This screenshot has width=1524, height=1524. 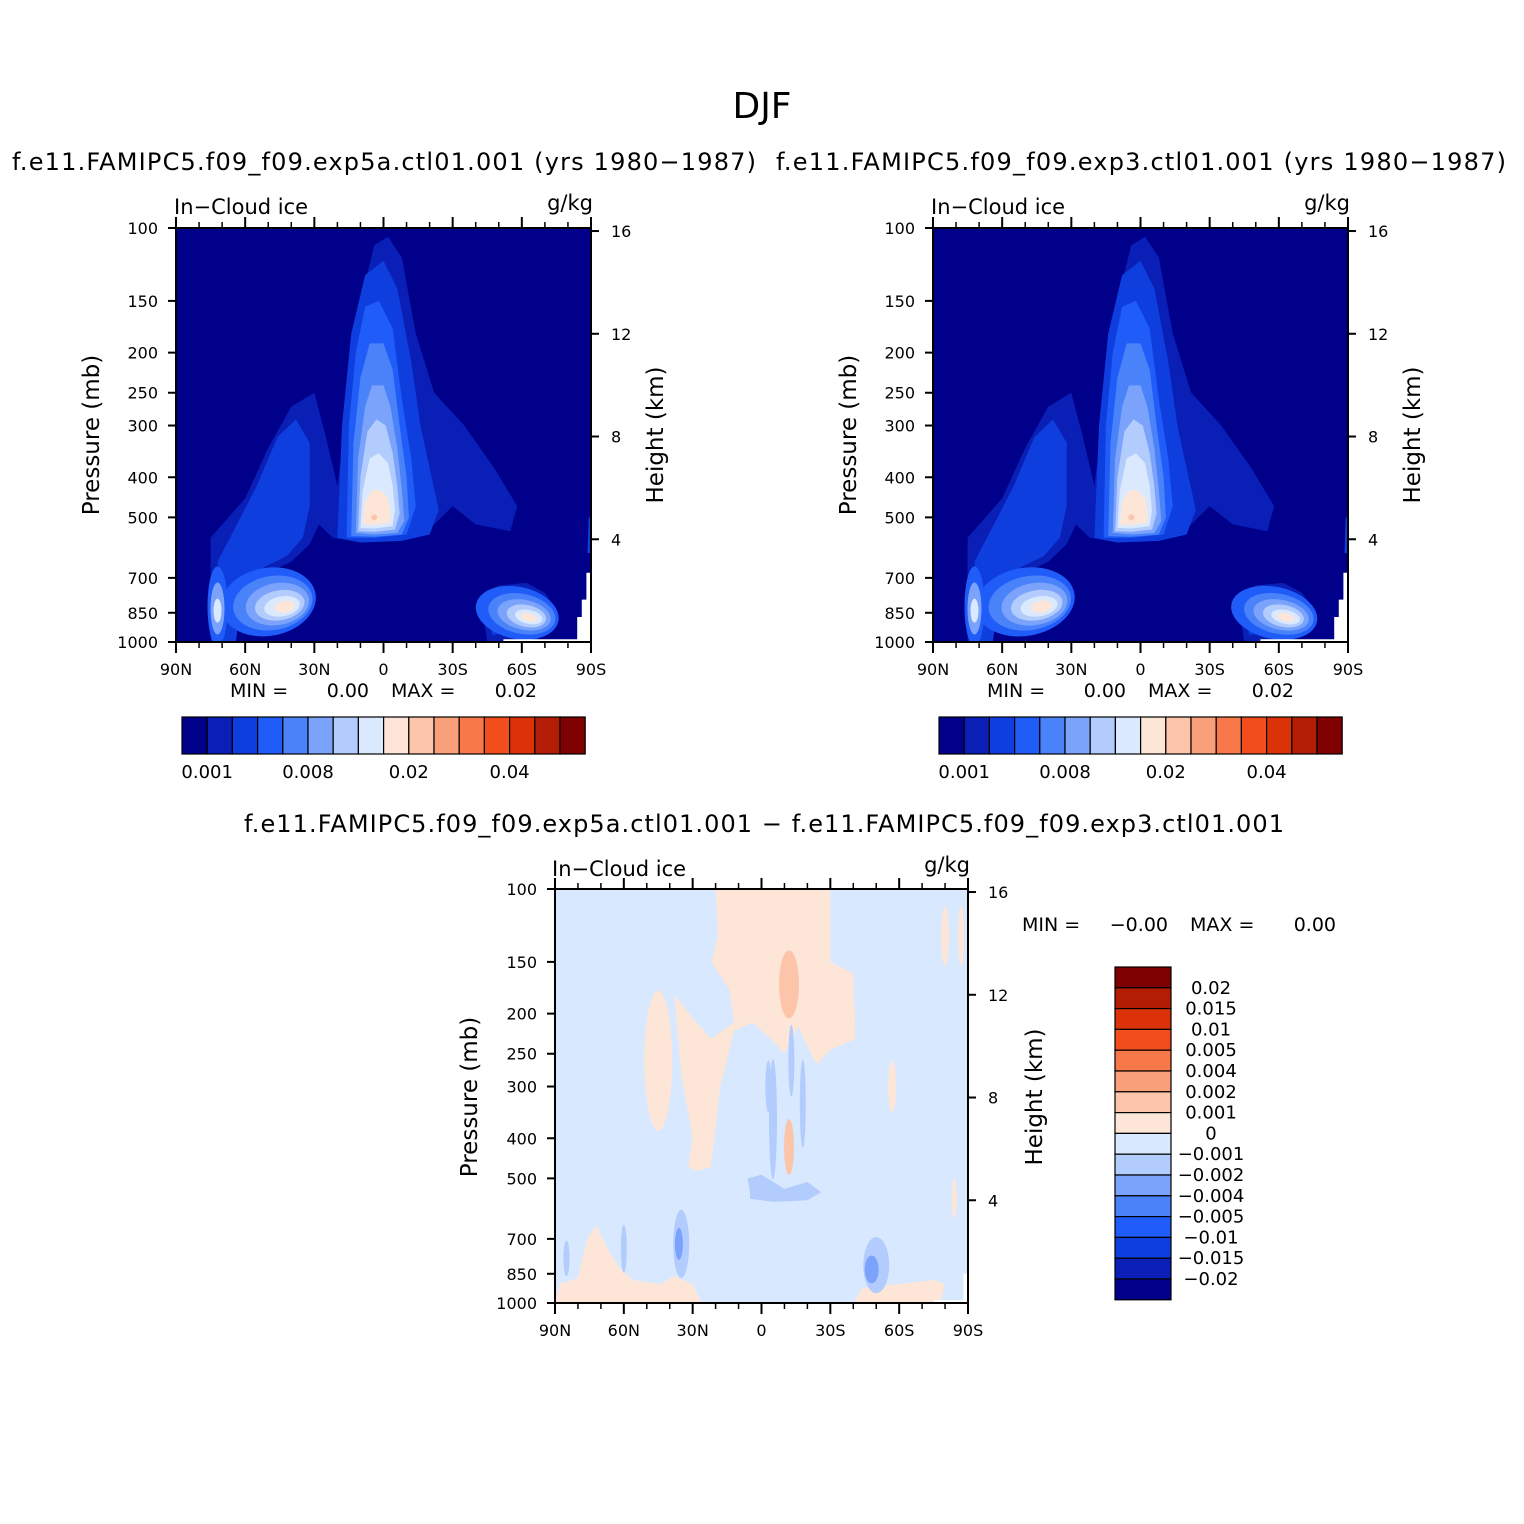 I want to click on colorbar-label: 0.001, so click(x=964, y=772).